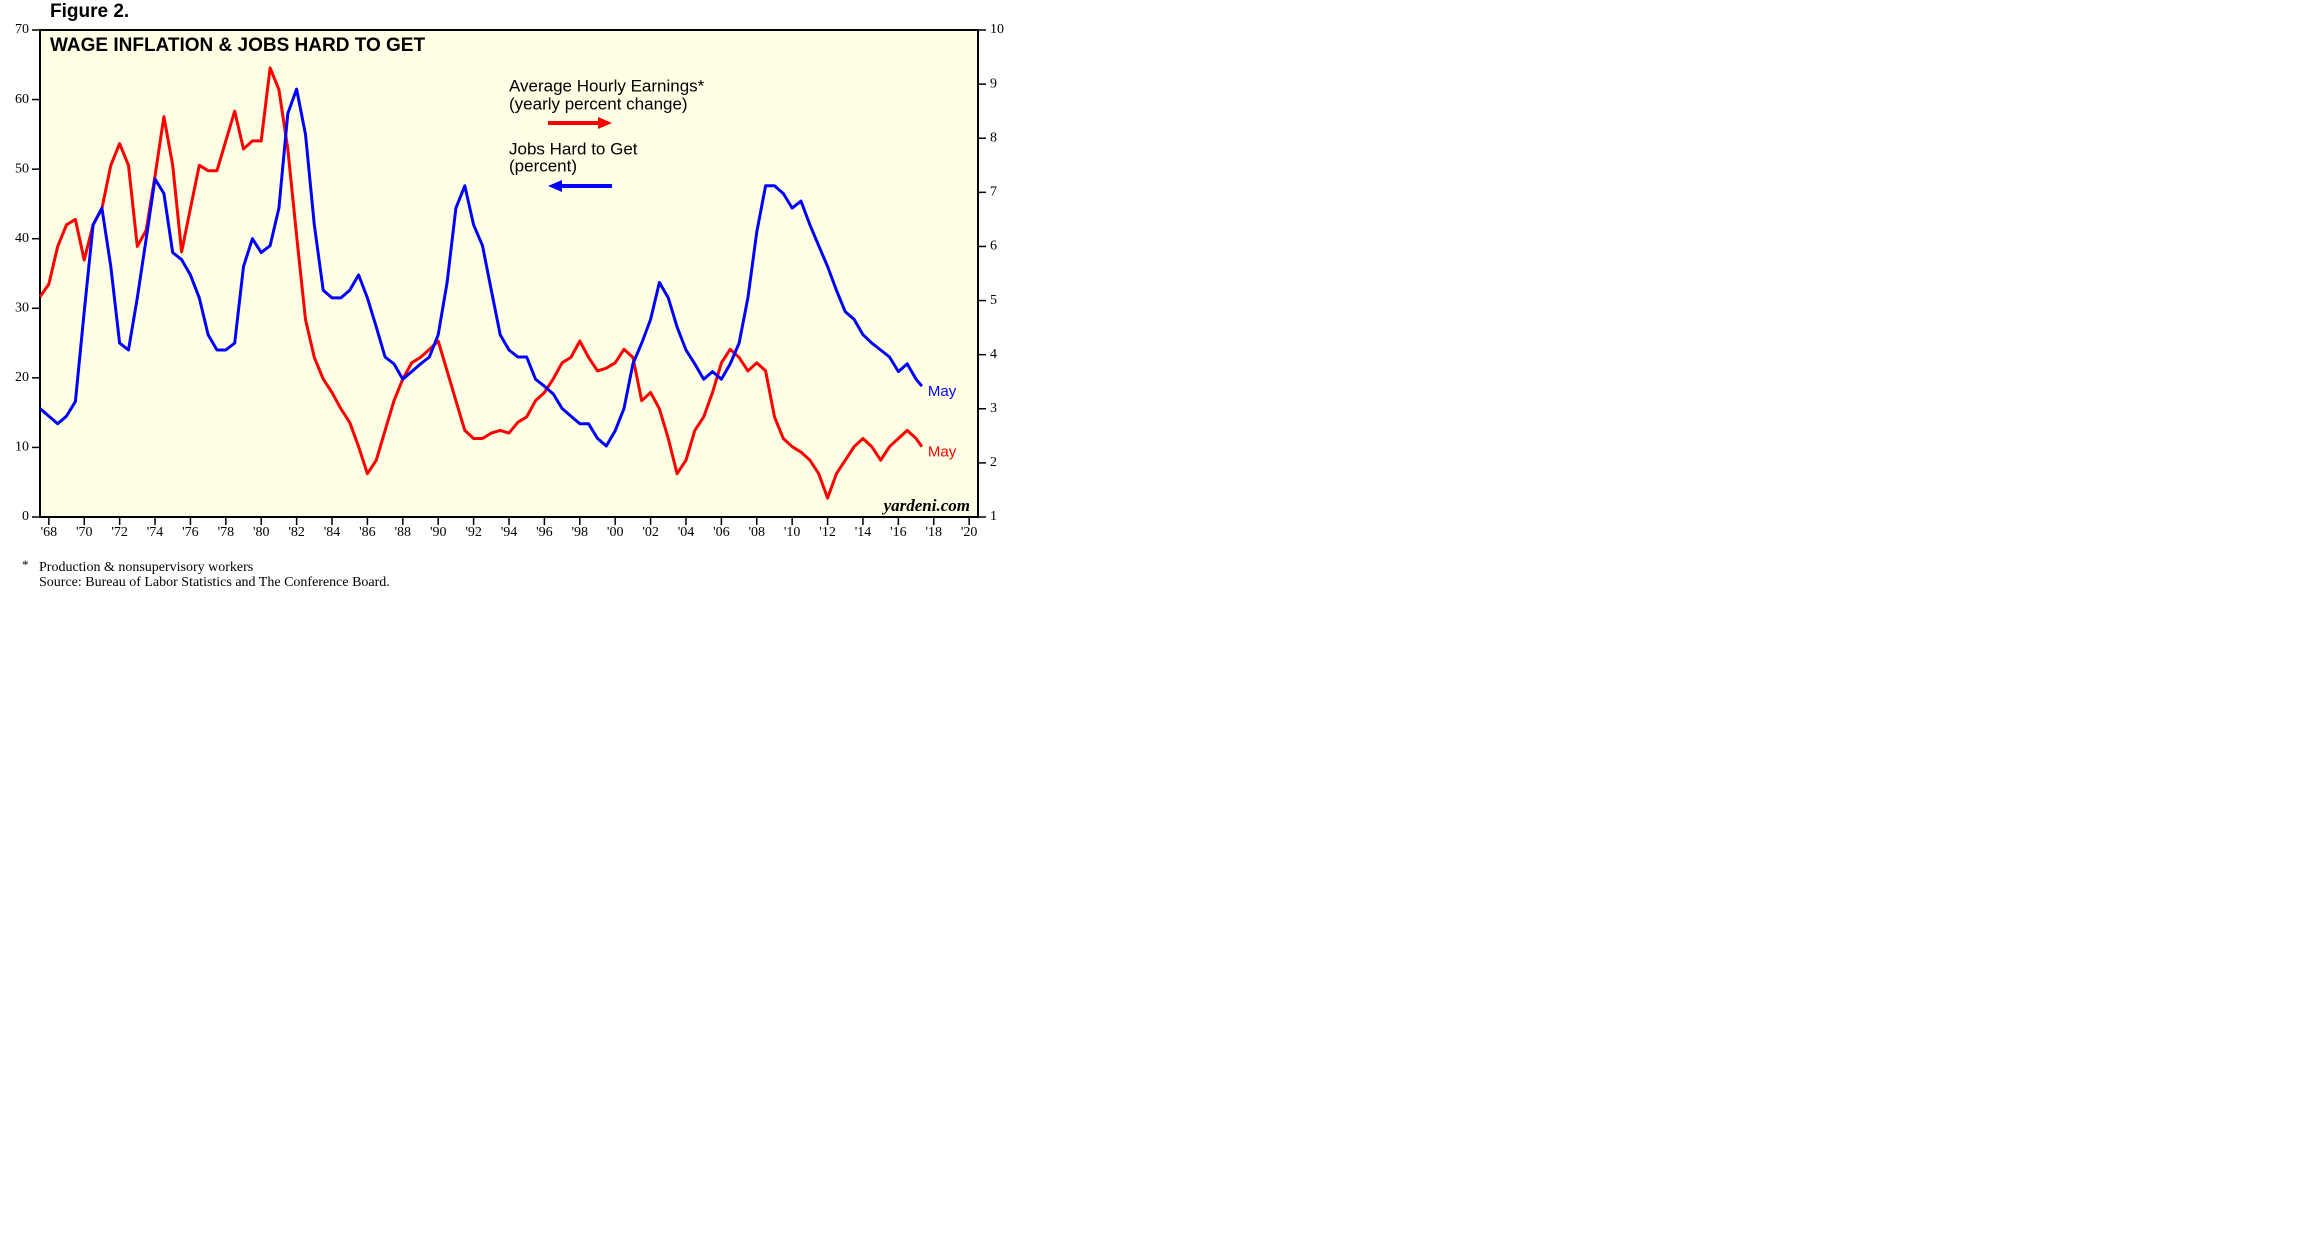 The image size is (2304, 1233). I want to click on x-tick-label: '96, so click(544, 532).